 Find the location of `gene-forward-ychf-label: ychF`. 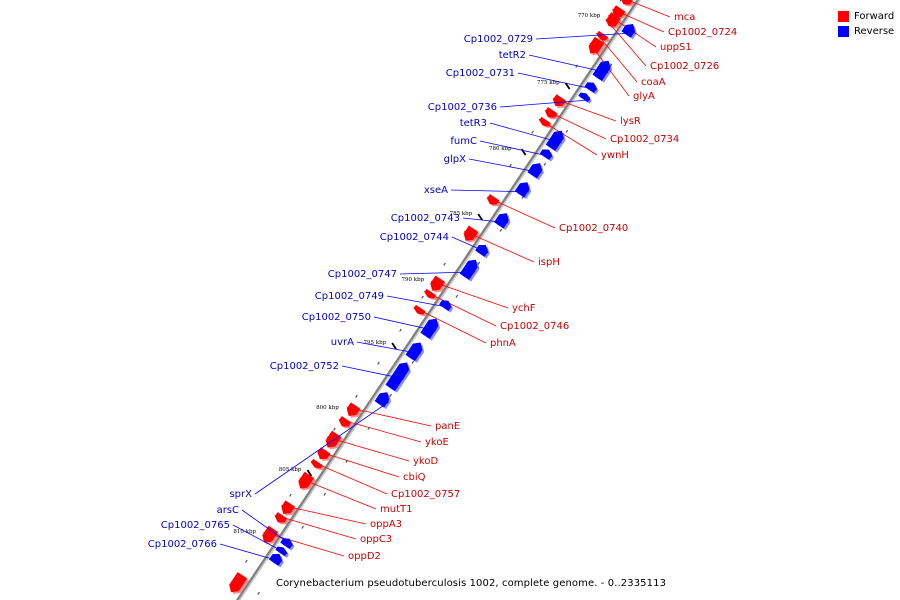

gene-forward-ychf-label: ychF is located at coordinates (524, 308).